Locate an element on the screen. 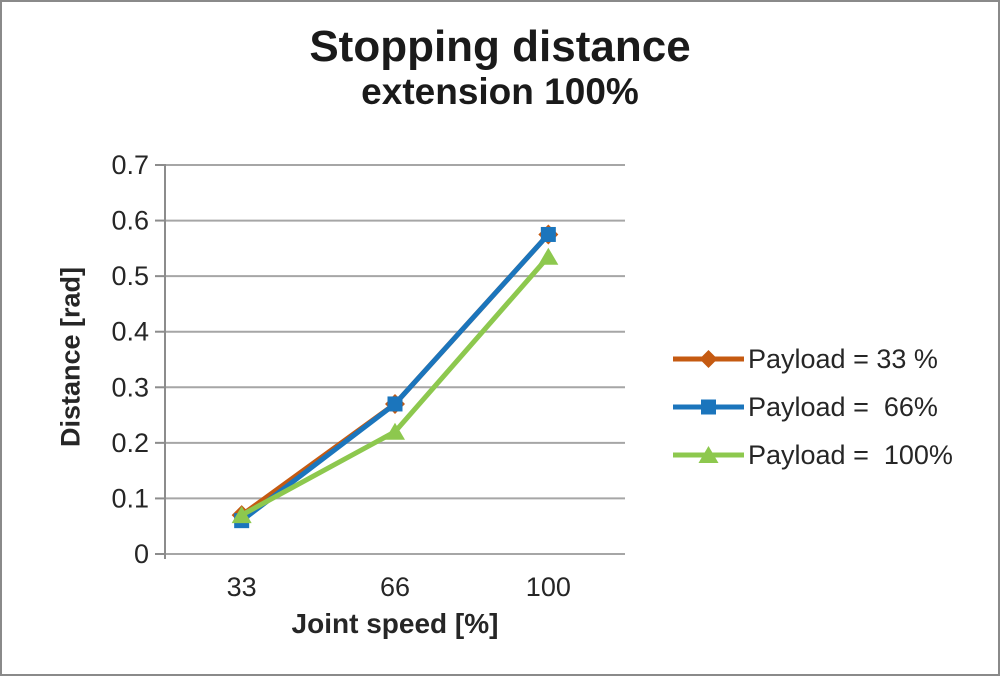 This screenshot has height=676, width=1000. x-tick-label: 33 is located at coordinates (242, 587).